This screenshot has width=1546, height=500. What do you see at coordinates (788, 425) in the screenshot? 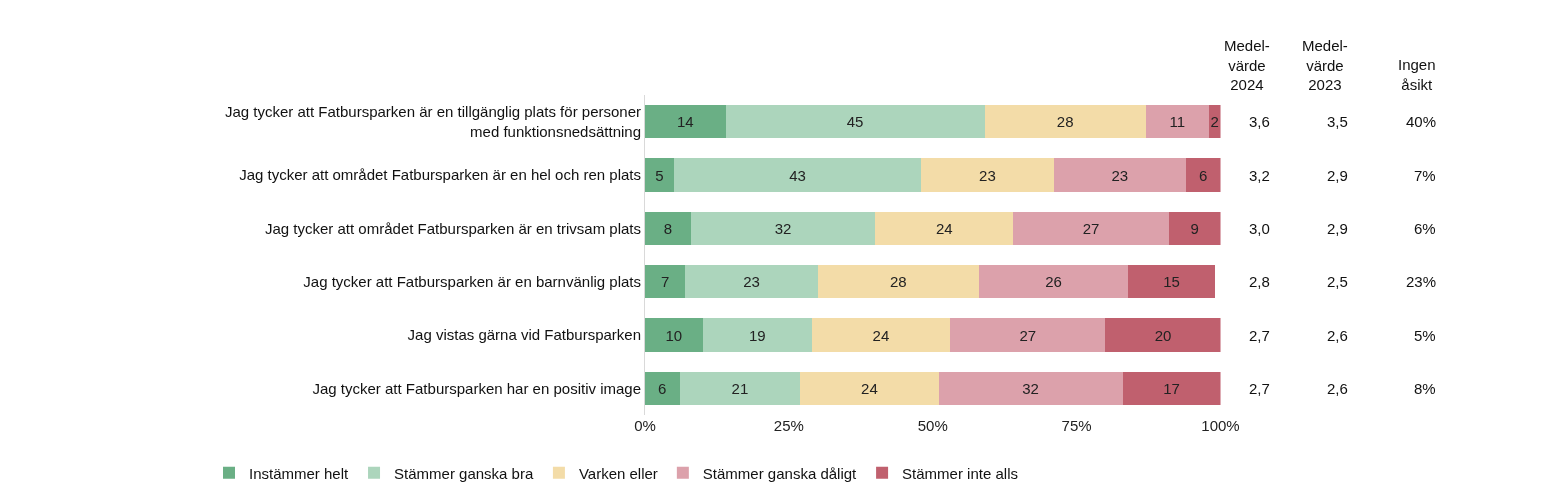
I see `x-tick-label: 25%` at bounding box center [788, 425].